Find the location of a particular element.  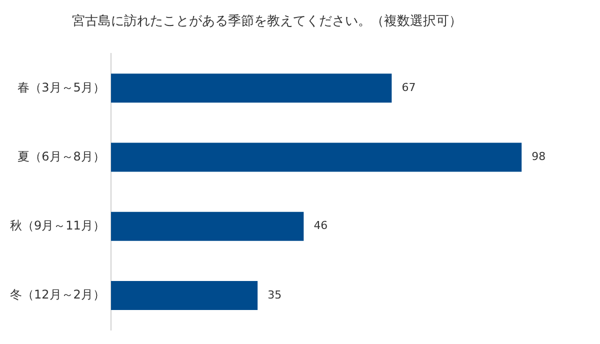

data-label: 98 is located at coordinates (539, 157).